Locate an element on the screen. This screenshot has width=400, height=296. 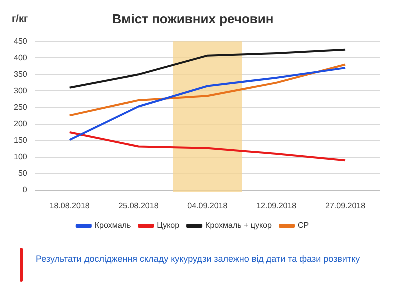
y-tick-label: 200 is located at coordinates (21, 123).